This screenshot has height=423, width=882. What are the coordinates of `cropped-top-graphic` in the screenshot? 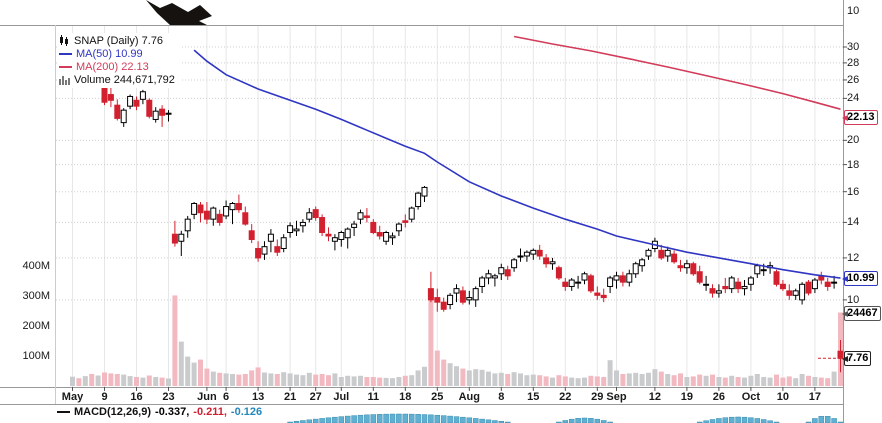 It's located at (179, 12).